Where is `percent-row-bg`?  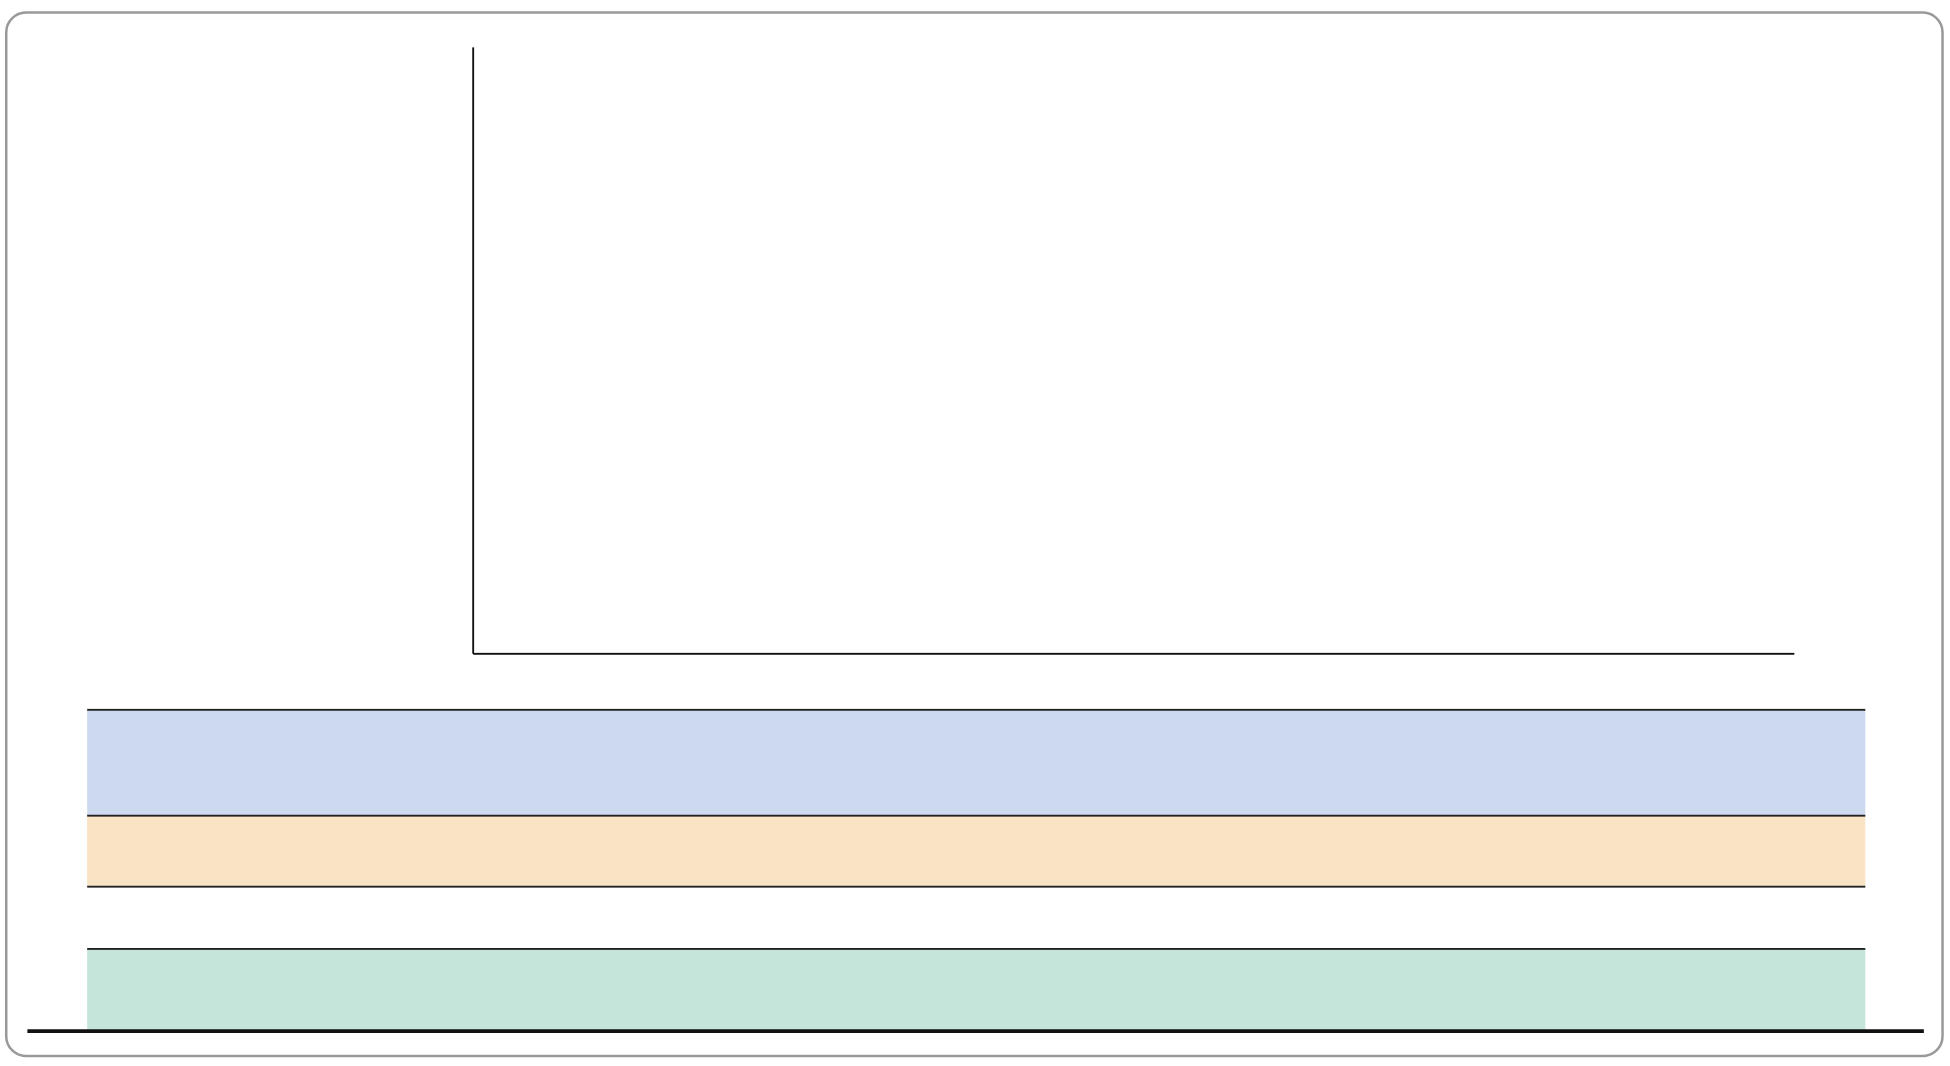 percent-row-bg is located at coordinates (976, 851).